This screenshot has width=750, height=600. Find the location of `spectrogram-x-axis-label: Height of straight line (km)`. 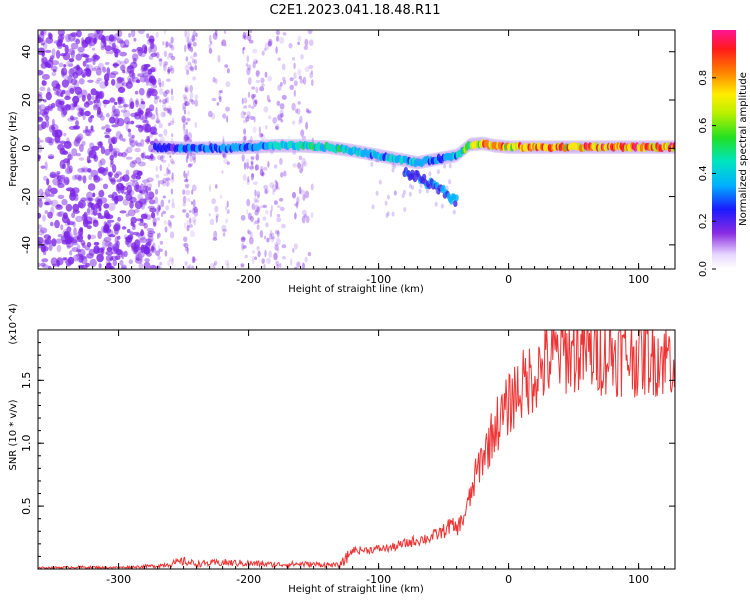

spectrogram-x-axis-label: Height of straight line (km) is located at coordinates (356, 289).